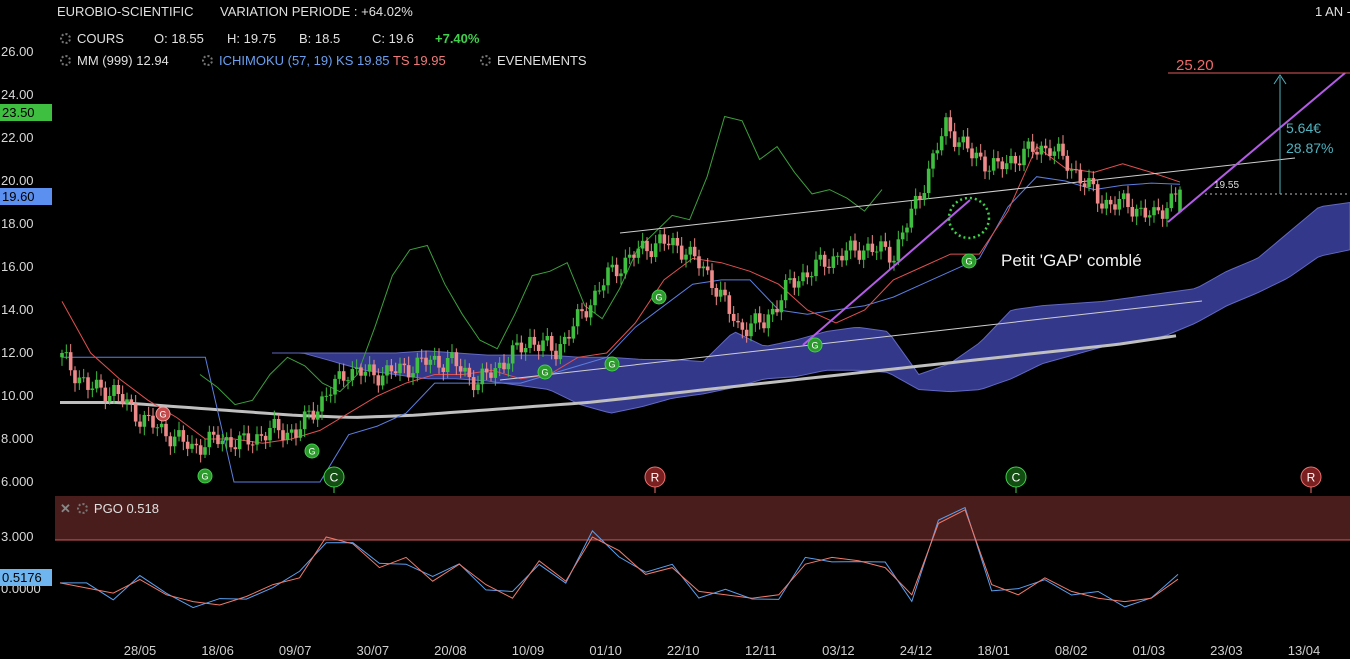 The width and height of the screenshot is (1350, 659). What do you see at coordinates (533, 60) in the screenshot?
I see `events-legend: EVENEMENTS` at bounding box center [533, 60].